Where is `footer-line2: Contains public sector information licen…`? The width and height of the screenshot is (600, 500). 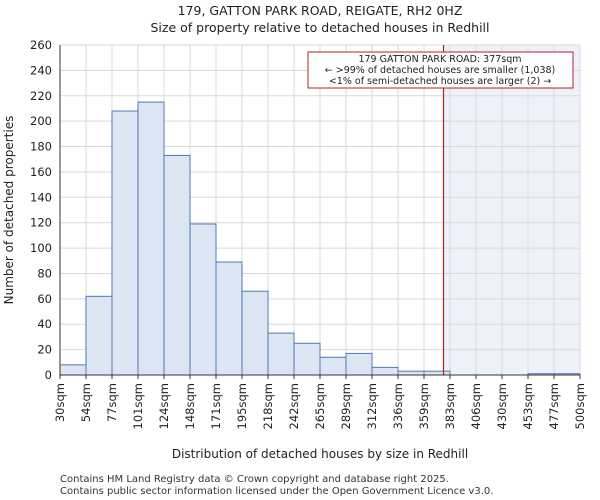 footer-line2: Contains public sector information licen… is located at coordinates (276, 491).